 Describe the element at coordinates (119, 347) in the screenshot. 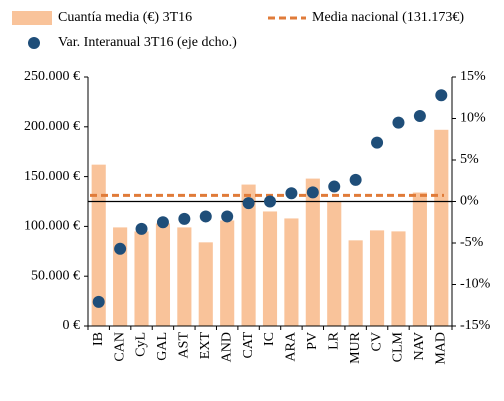

I see `x-tick-label: CAN` at that location.